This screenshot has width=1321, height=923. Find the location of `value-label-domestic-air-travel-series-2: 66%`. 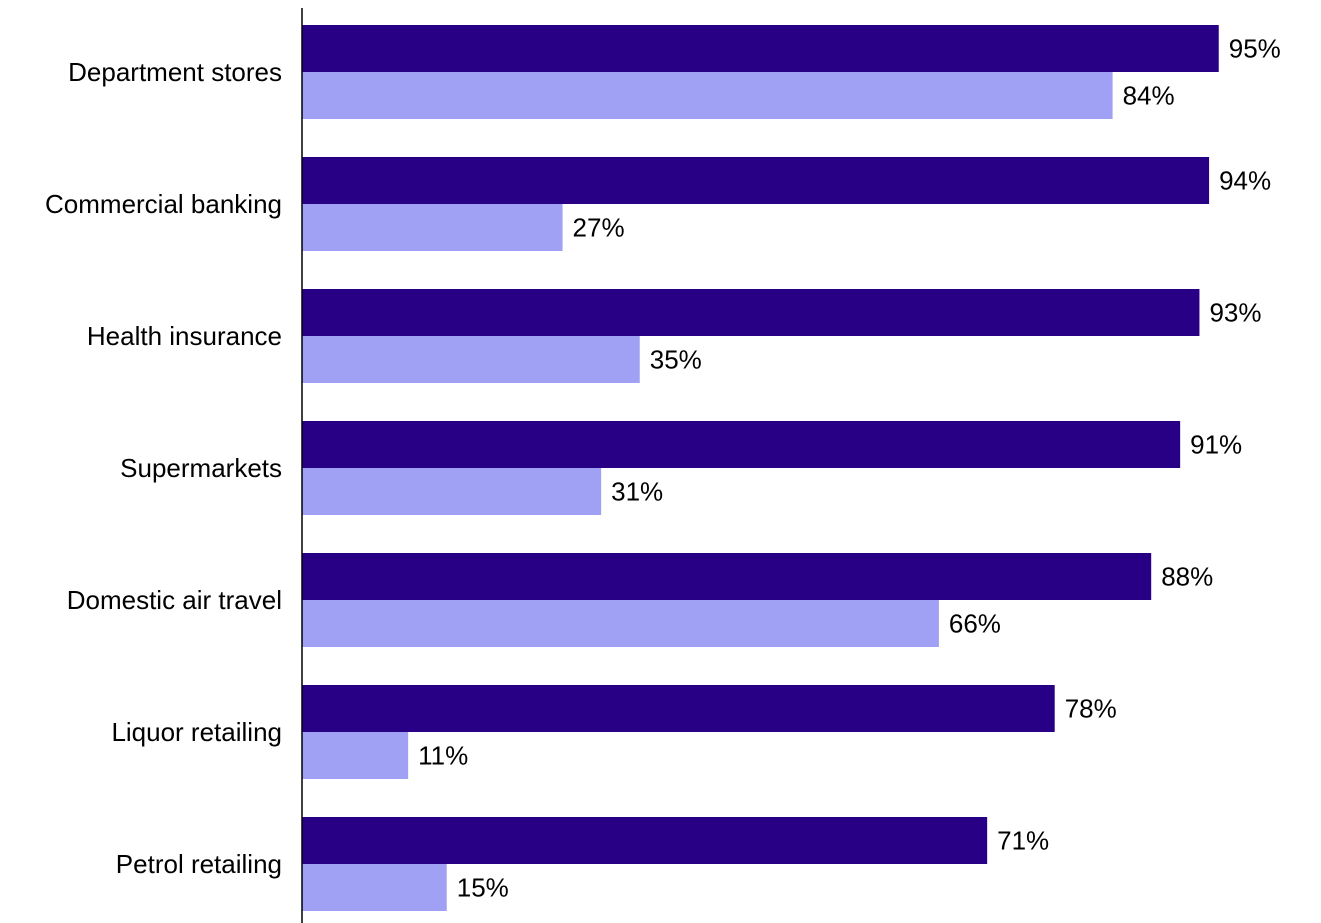

value-label-domestic-air-travel-series-2: 66% is located at coordinates (975, 624).